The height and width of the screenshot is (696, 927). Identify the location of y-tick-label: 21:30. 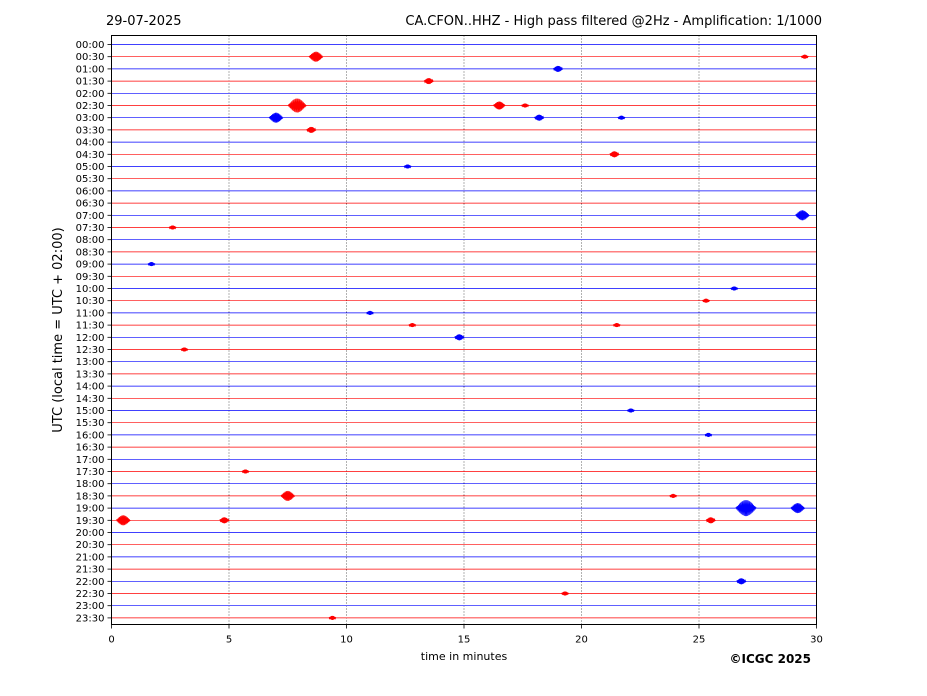
(90, 570).